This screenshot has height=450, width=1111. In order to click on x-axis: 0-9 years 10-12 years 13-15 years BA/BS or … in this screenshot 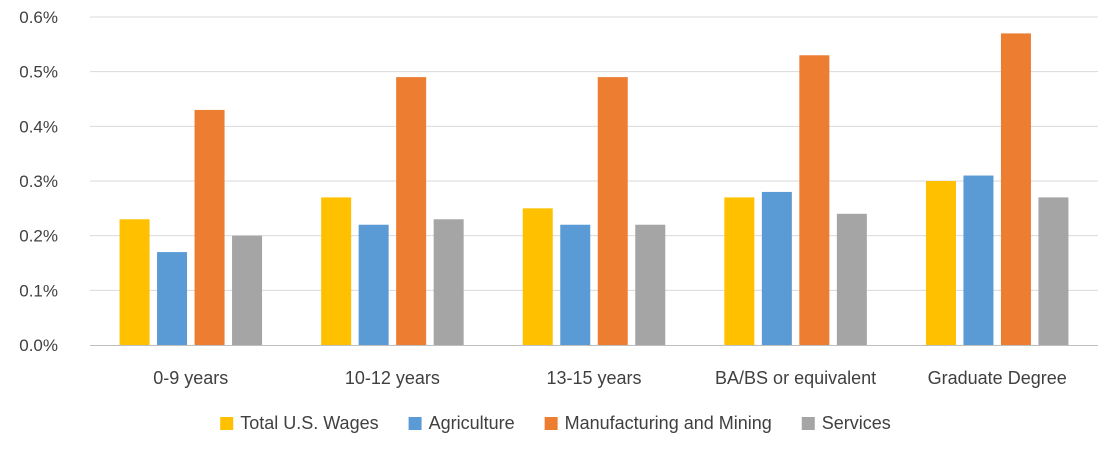, I will do `click(594, 366)`.